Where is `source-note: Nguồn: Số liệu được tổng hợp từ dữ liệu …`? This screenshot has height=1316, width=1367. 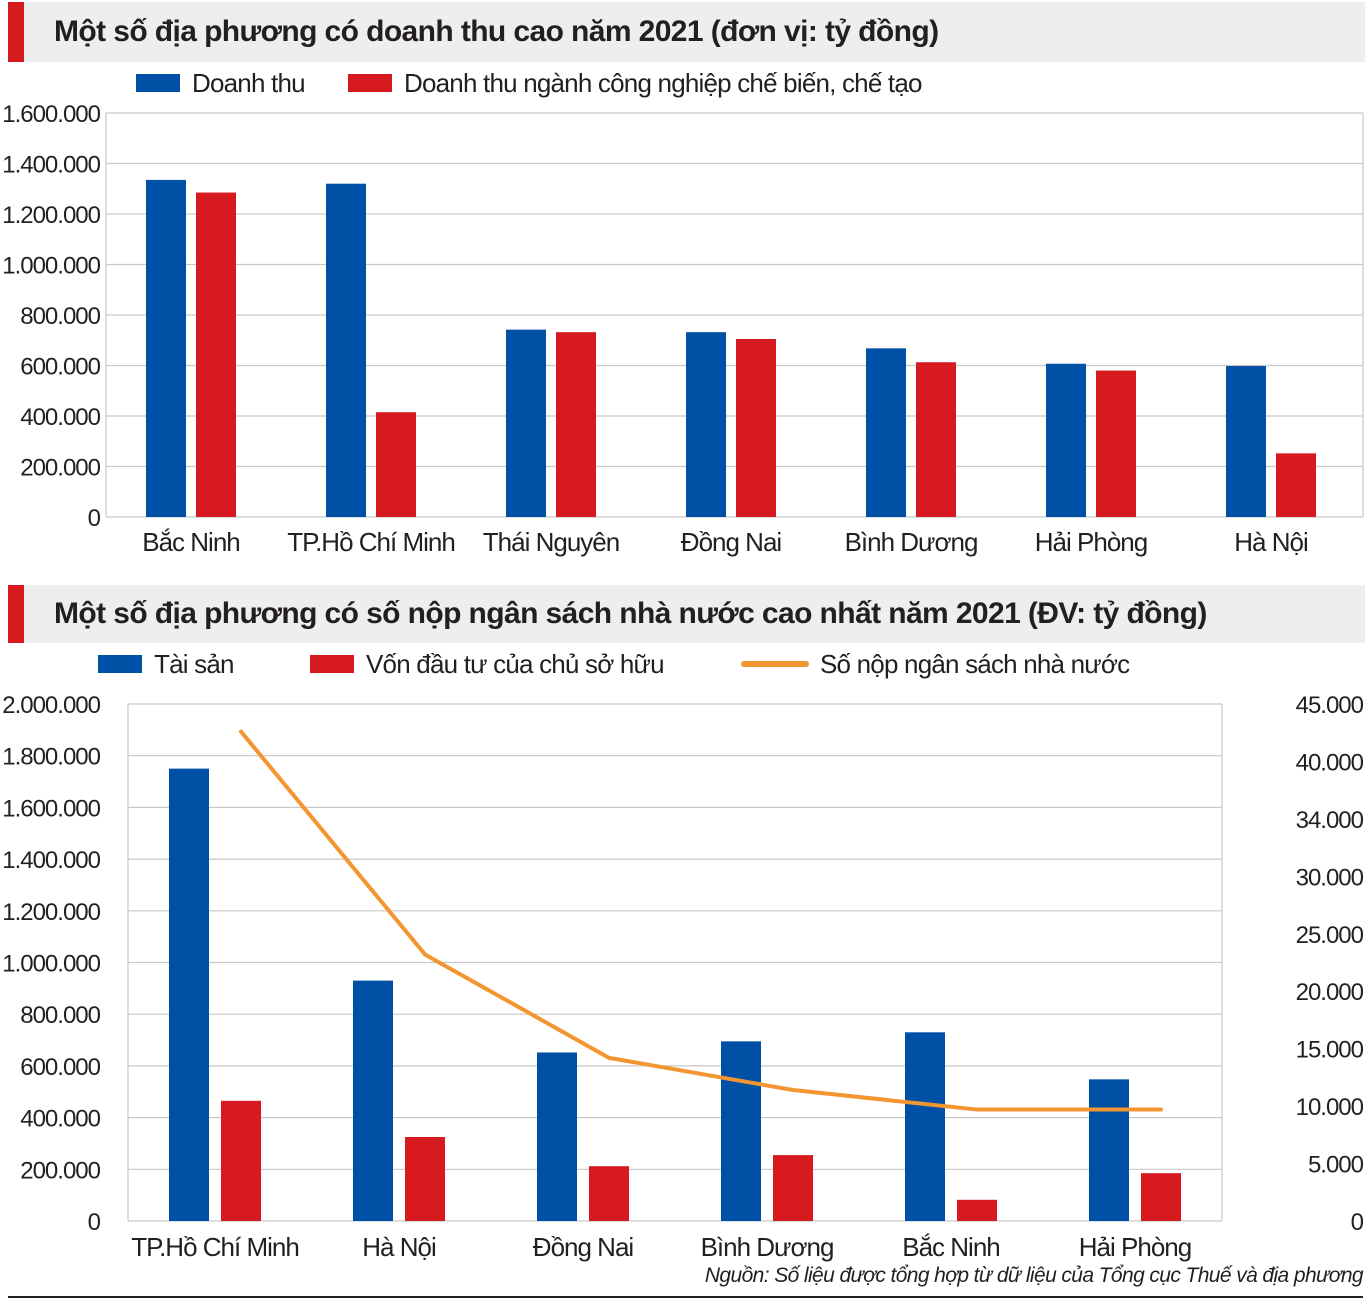
source-note: Nguồn: Số liệu được tổng hợp từ dữ liệu … is located at coordinates (1034, 1275).